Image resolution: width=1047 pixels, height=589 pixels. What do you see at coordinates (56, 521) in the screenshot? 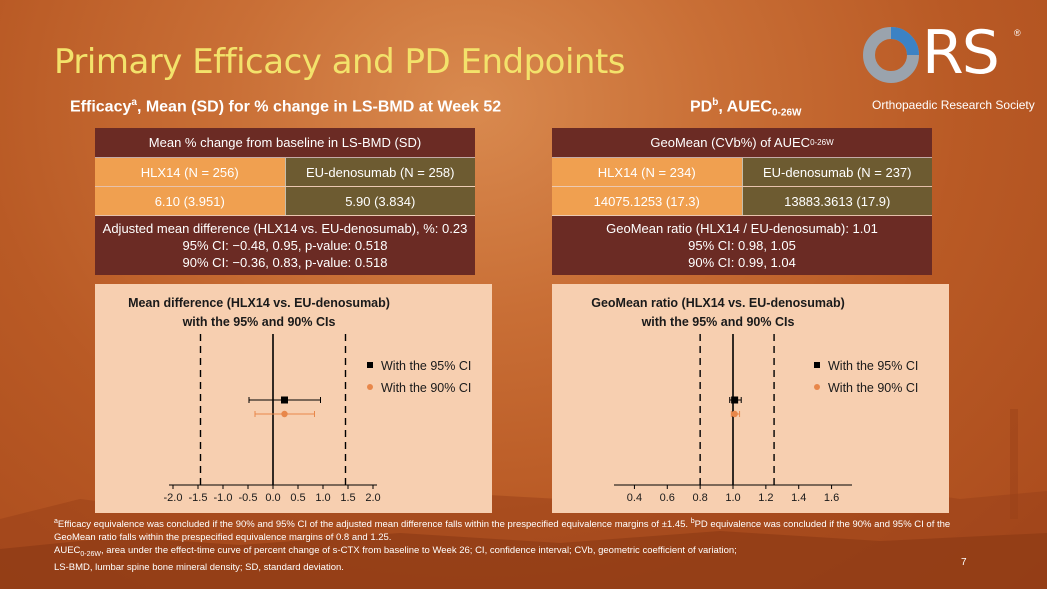
I see `footnote-a-sup: a` at bounding box center [56, 521].